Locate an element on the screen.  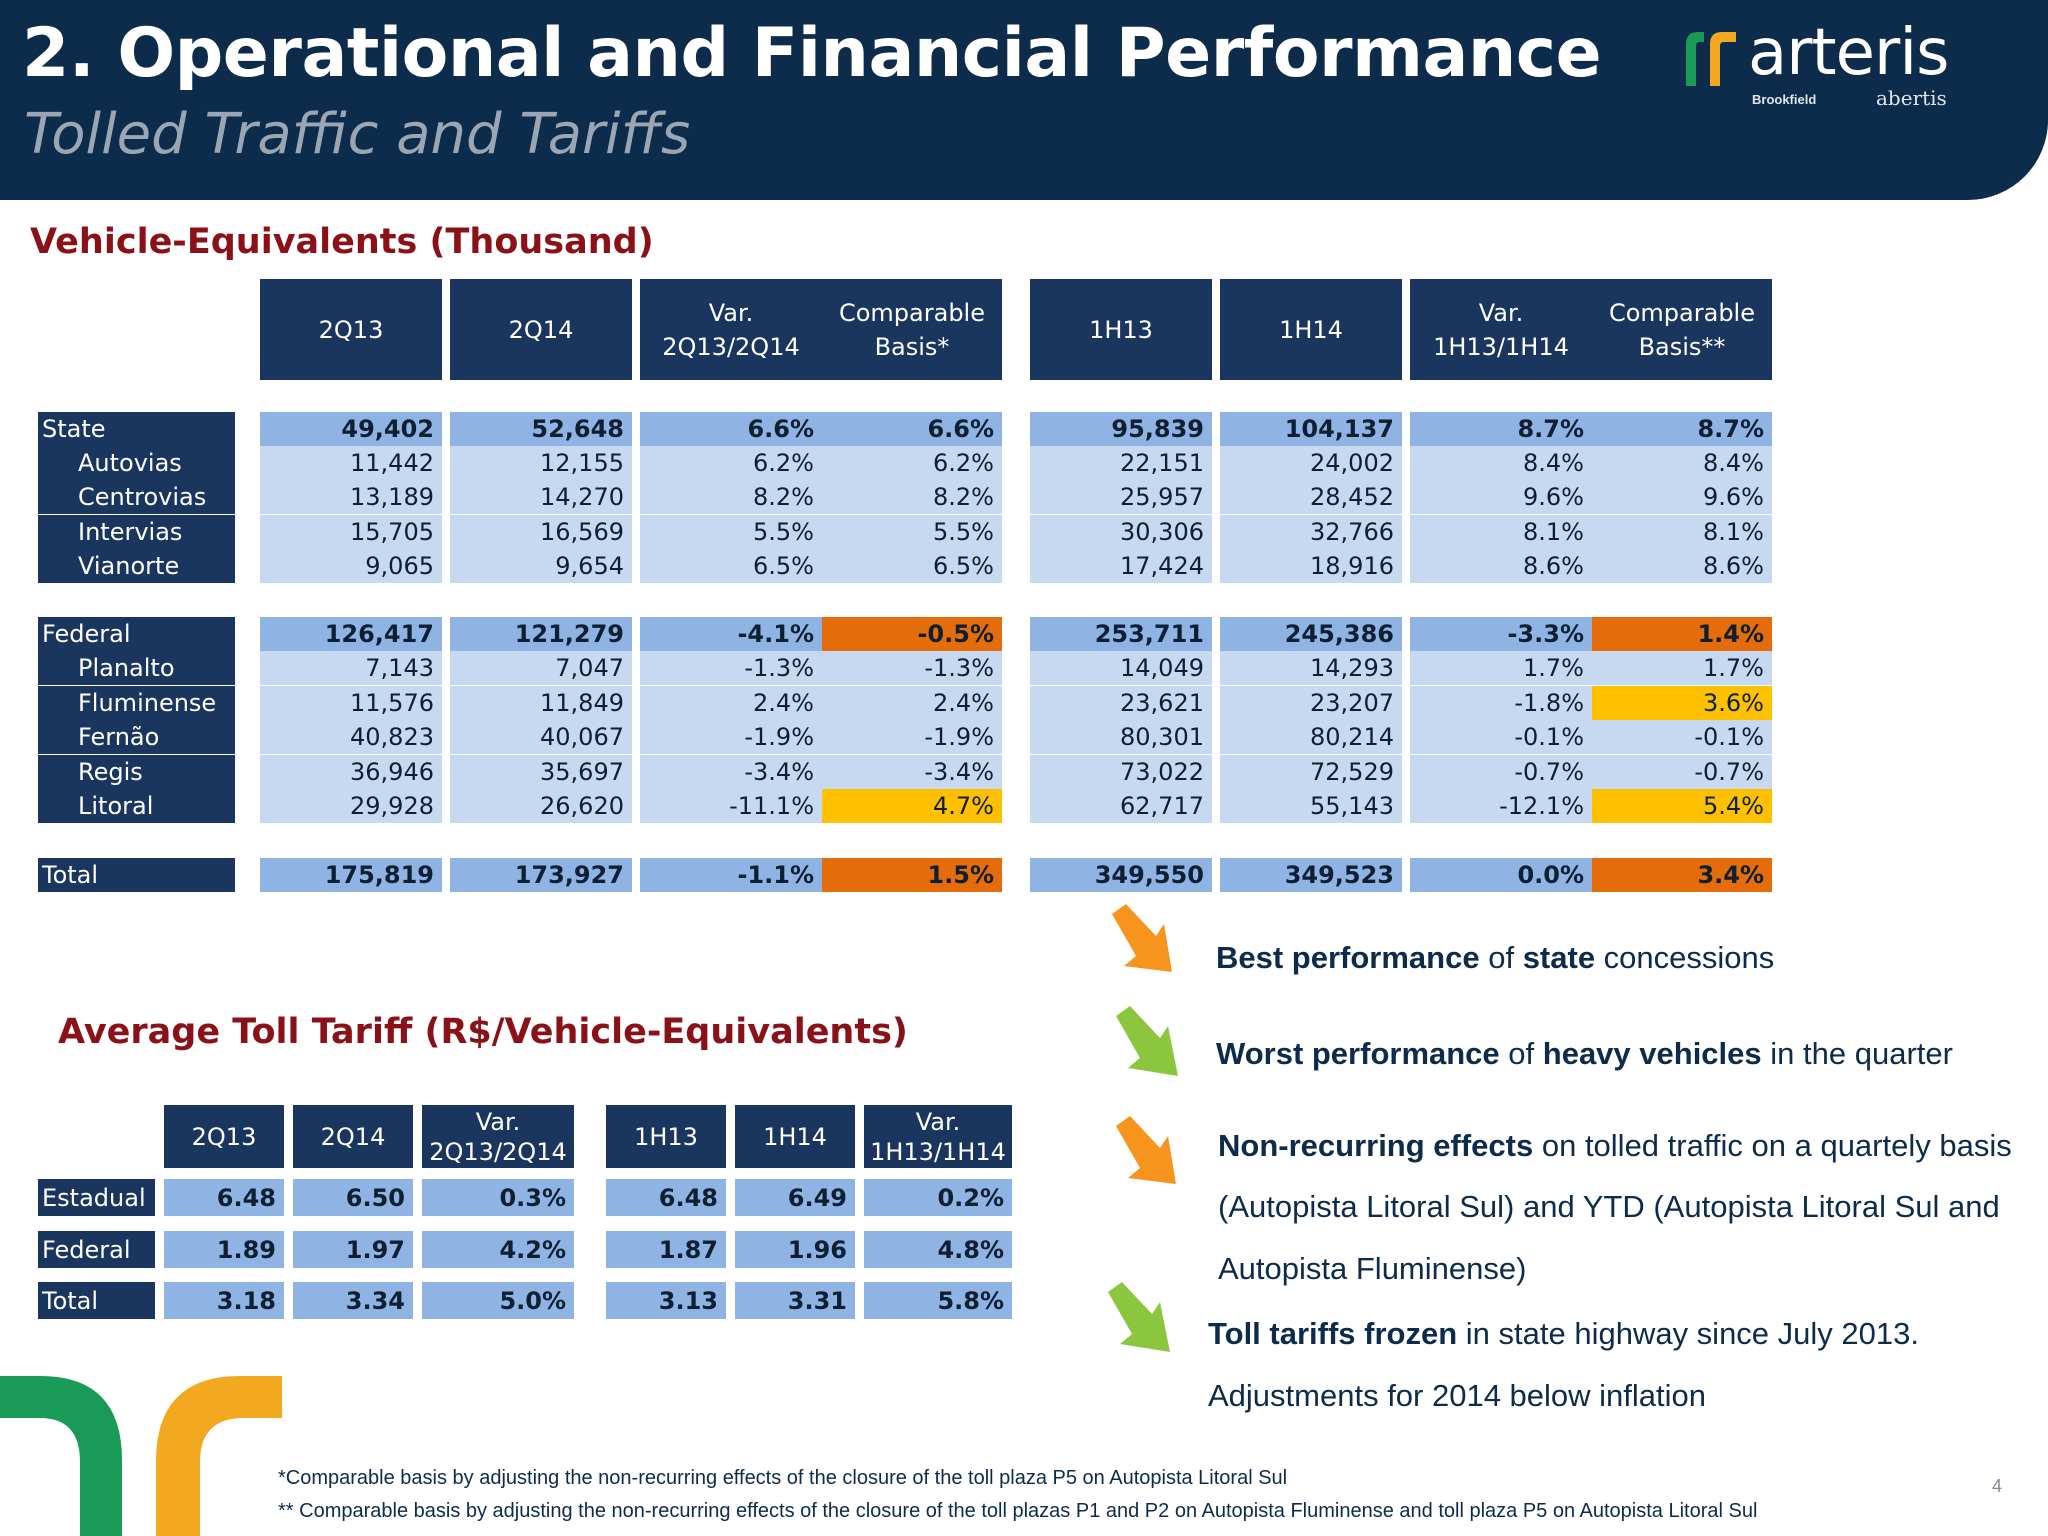
table-cell: 16,569 is located at coordinates (541, 532).